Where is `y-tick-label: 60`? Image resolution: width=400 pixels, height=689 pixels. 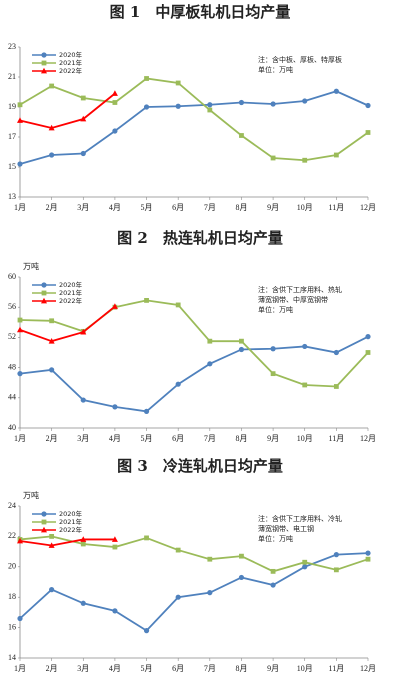 y-tick-label: 60 is located at coordinates (12, 276).